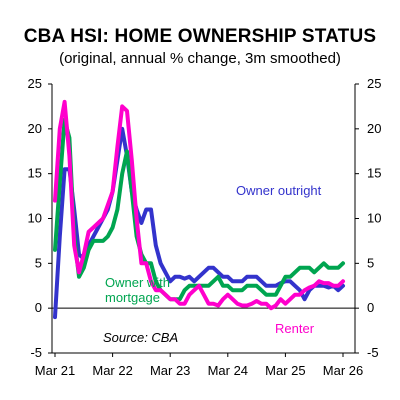 This screenshot has height=400, width=400. What do you see at coordinates (285, 370) in the screenshot?
I see `x-tick-label: Mar 25` at bounding box center [285, 370].